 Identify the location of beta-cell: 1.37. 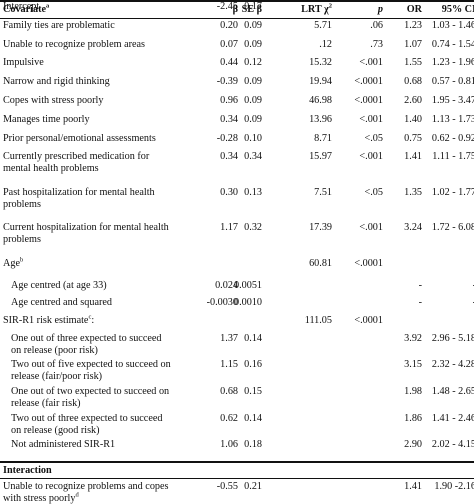
(229, 338).